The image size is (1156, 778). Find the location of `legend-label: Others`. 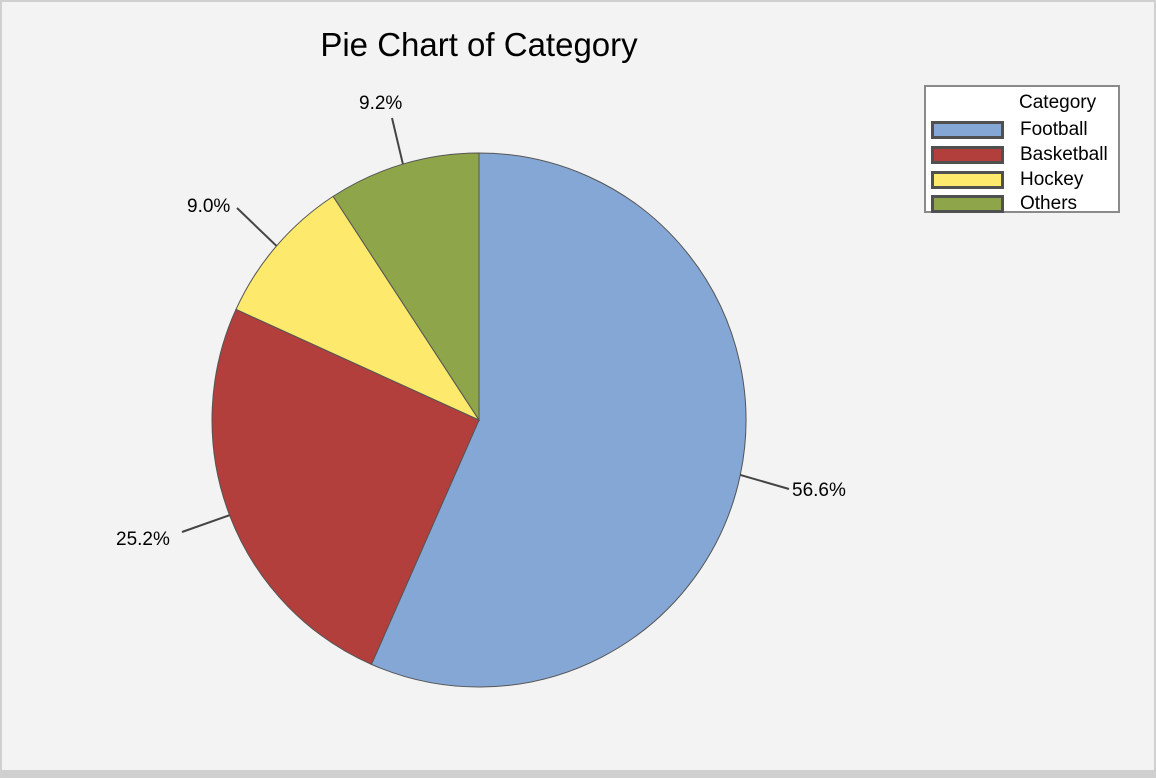

legend-label: Others is located at coordinates (1049, 203).